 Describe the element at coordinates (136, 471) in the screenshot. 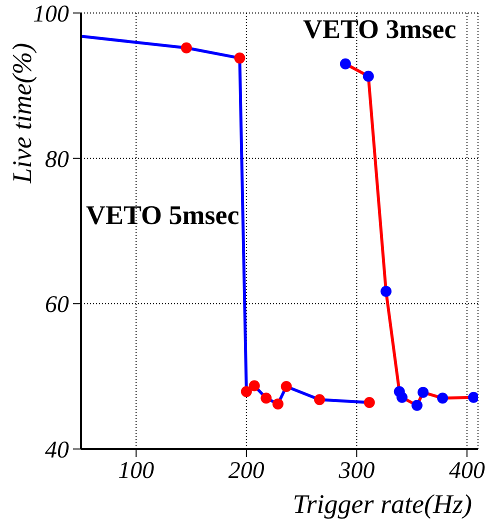

I see `x-tick-label: 100` at that location.